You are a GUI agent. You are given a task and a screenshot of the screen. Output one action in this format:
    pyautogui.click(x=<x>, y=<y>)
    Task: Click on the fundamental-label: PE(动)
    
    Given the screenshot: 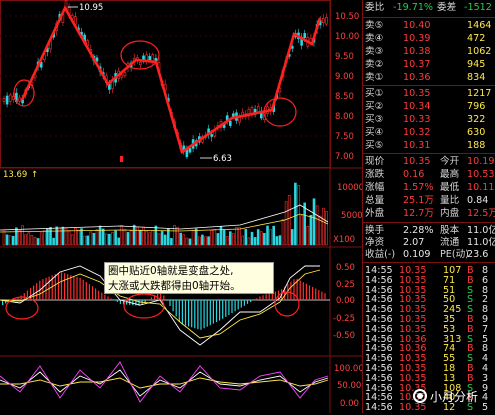 What is the action you would take?
    pyautogui.click(x=454, y=255)
    